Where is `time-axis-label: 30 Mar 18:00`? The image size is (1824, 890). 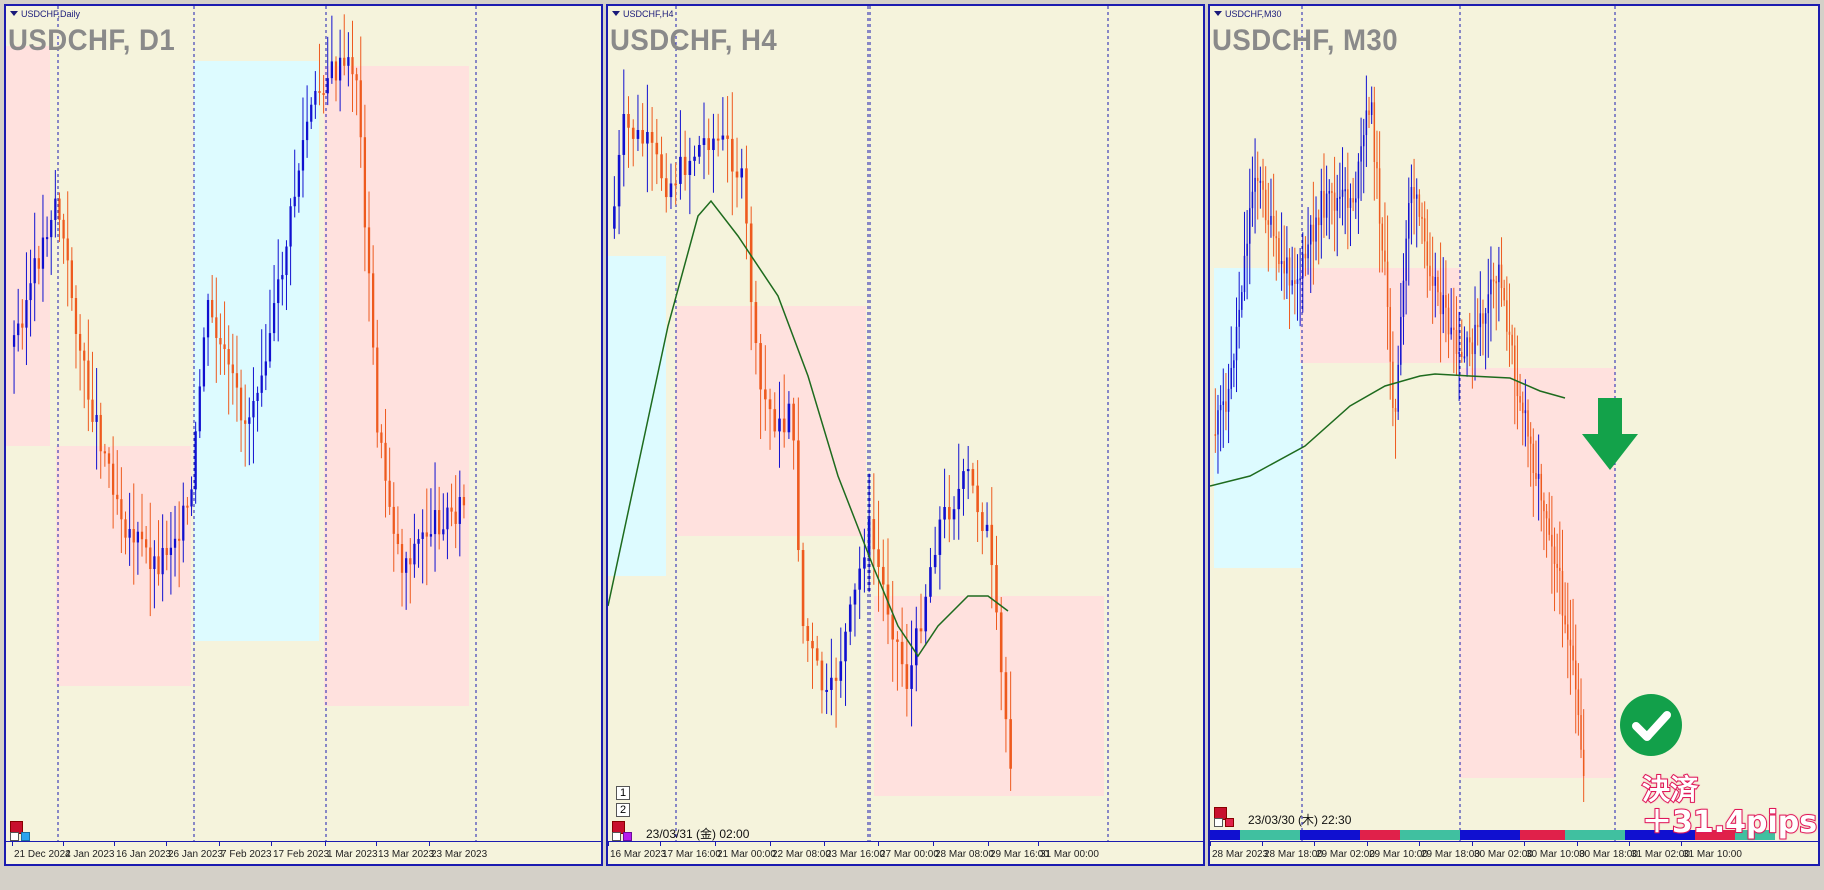
time-axis-label: 30 Mar 18:00 is located at coordinates (1608, 854).